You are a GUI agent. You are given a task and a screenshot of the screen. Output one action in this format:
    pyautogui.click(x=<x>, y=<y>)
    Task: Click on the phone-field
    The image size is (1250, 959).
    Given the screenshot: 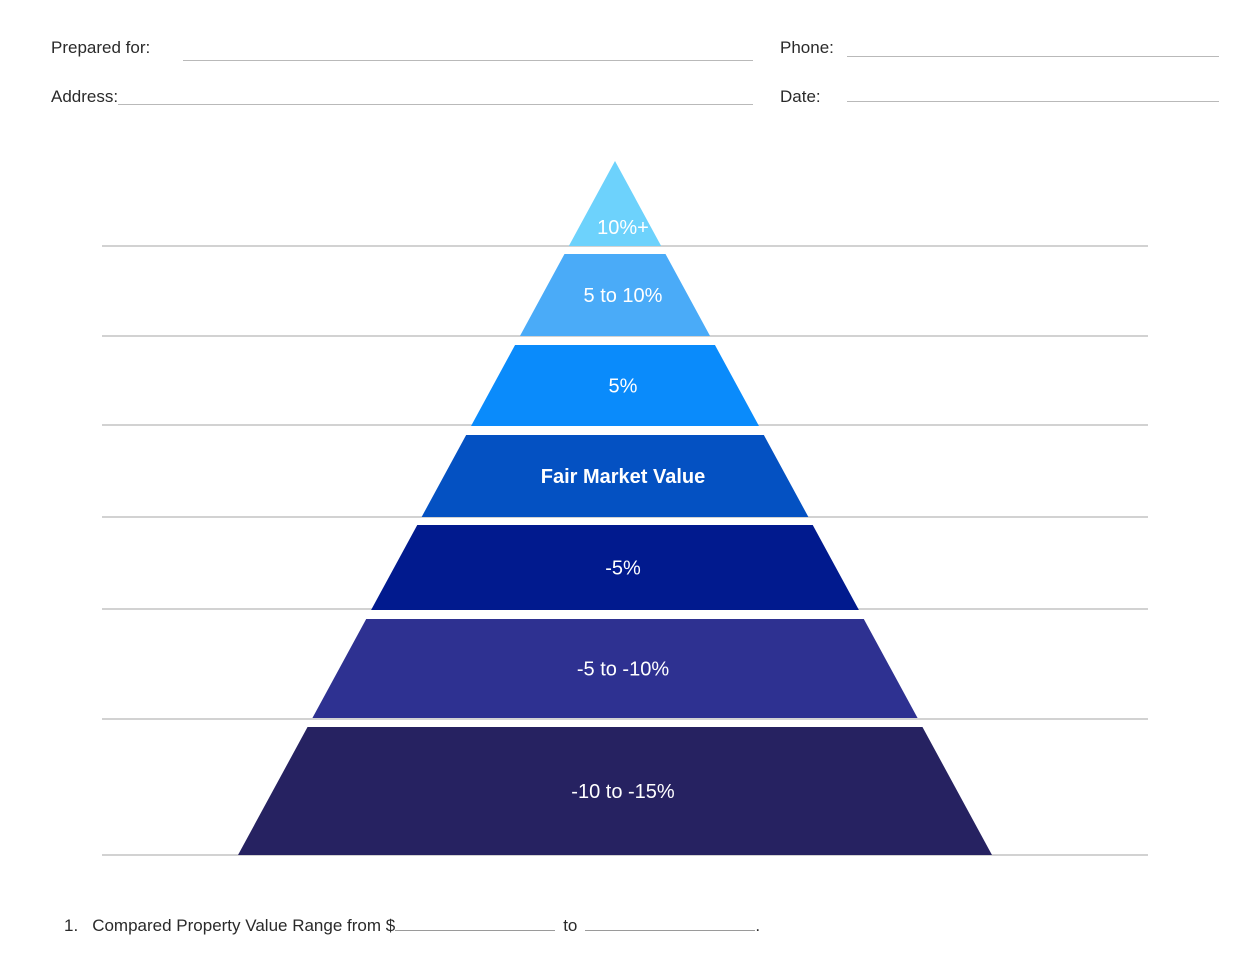 What is the action you would take?
    pyautogui.click(x=1033, y=56)
    